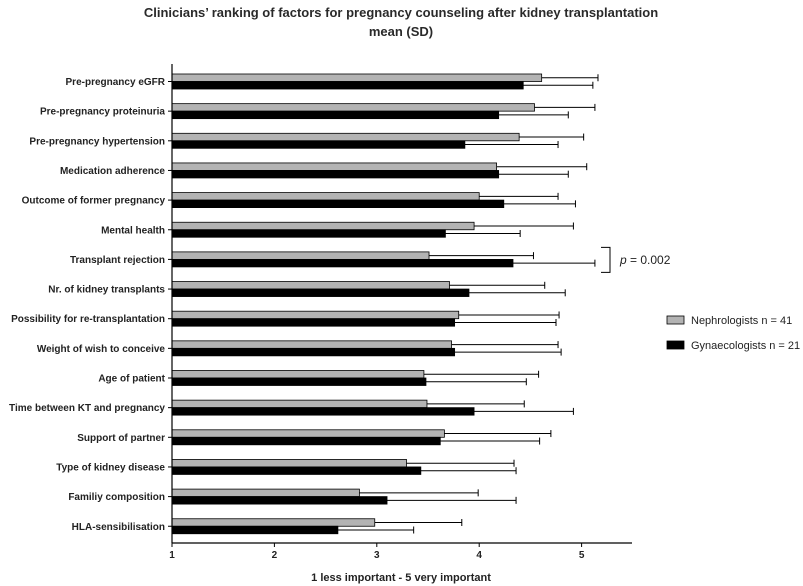 The height and width of the screenshot is (586, 803). What do you see at coordinates (87, 408) in the screenshot?
I see `category-label: Time between KT and pregnancy` at bounding box center [87, 408].